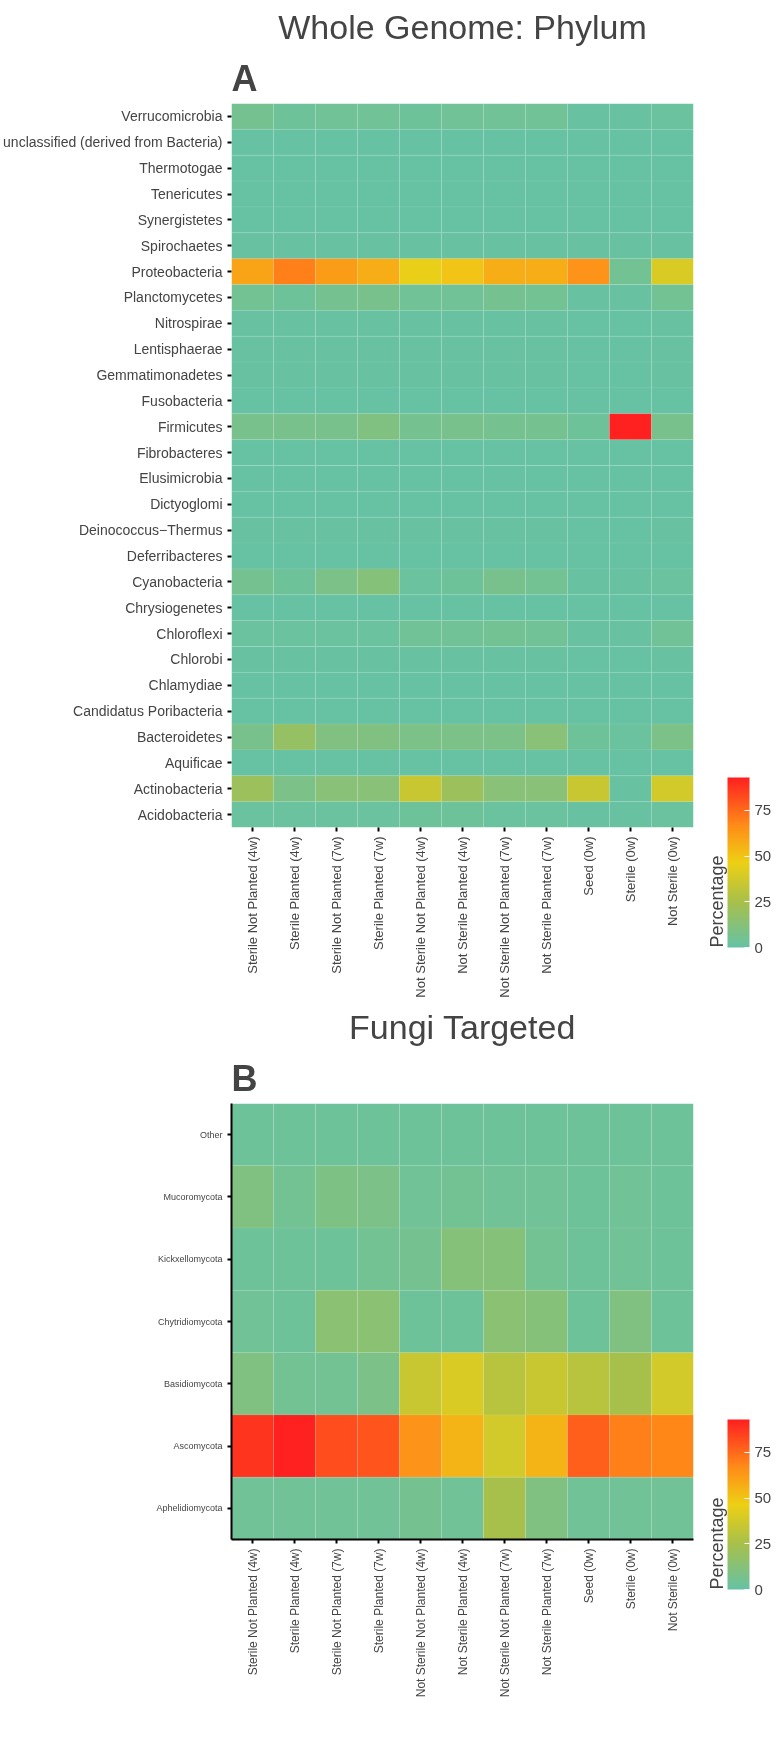  I want to click on y-tick-label: Synergistetes, so click(180, 219).